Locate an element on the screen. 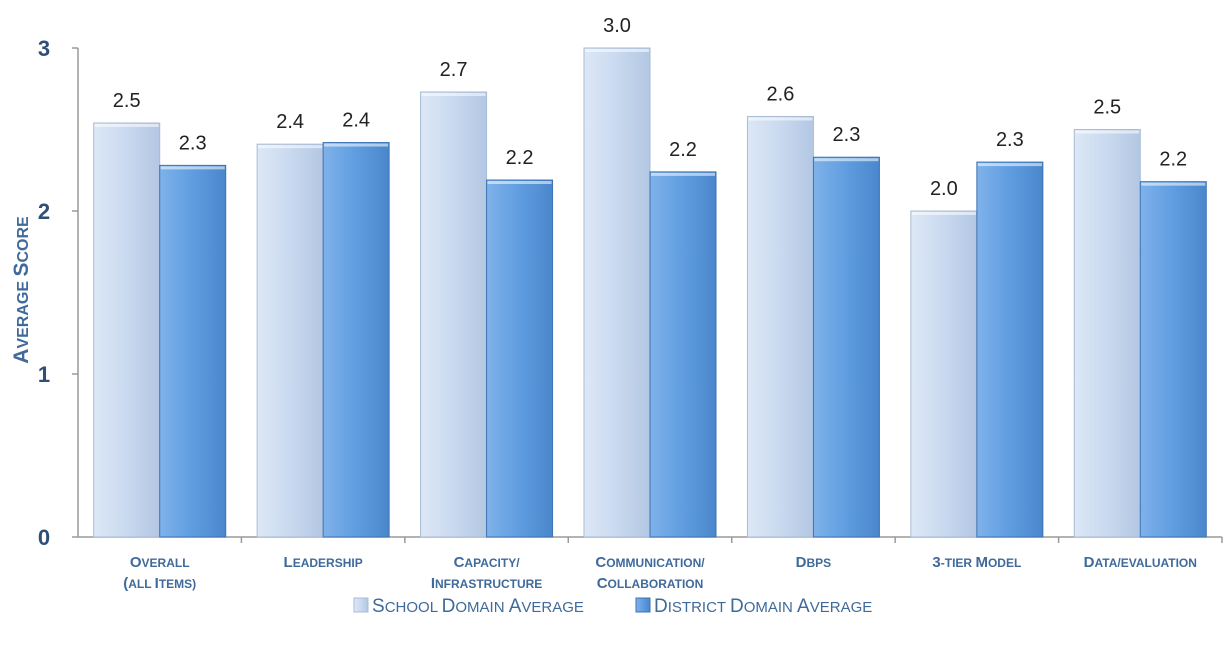 This screenshot has width=1228, height=651. x-tick-label: DATA/EVALUATION is located at coordinates (1140, 562).